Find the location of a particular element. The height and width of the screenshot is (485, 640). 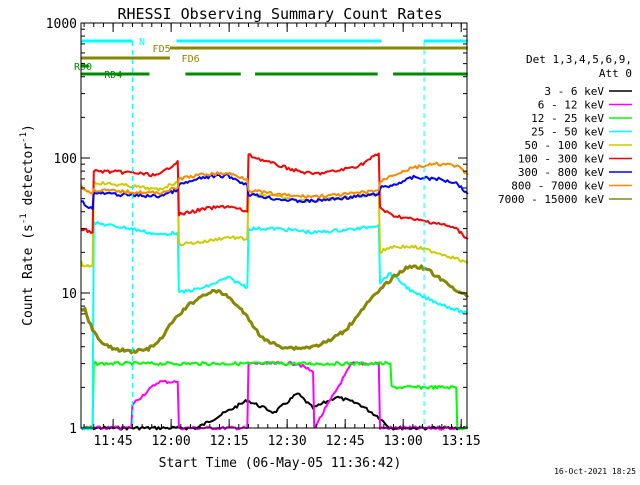

x-tick-label-6: 13:15 is located at coordinates (461, 441).